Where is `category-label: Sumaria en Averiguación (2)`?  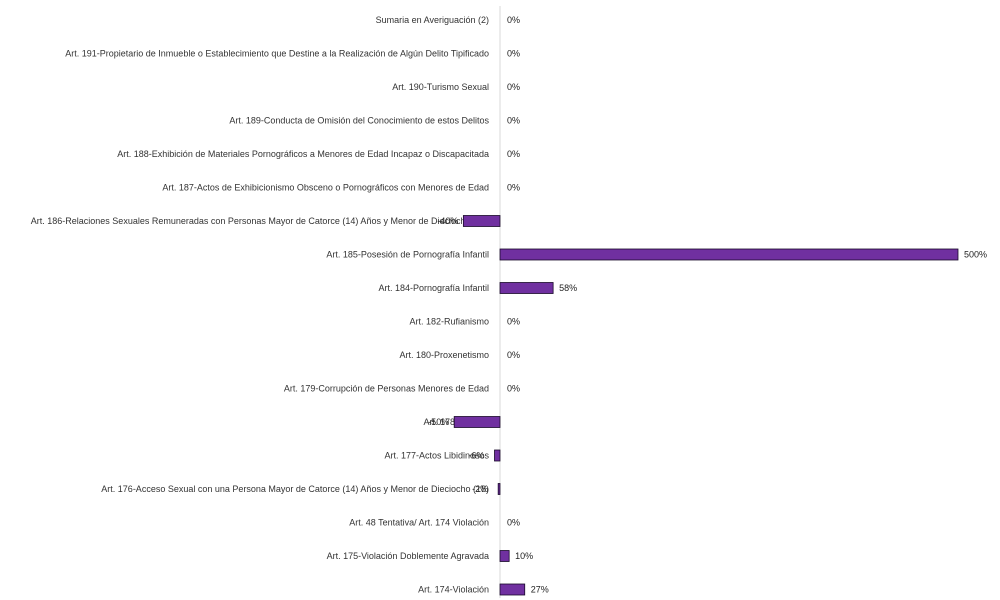 category-label: Sumaria en Averiguación (2) is located at coordinates (432, 20).